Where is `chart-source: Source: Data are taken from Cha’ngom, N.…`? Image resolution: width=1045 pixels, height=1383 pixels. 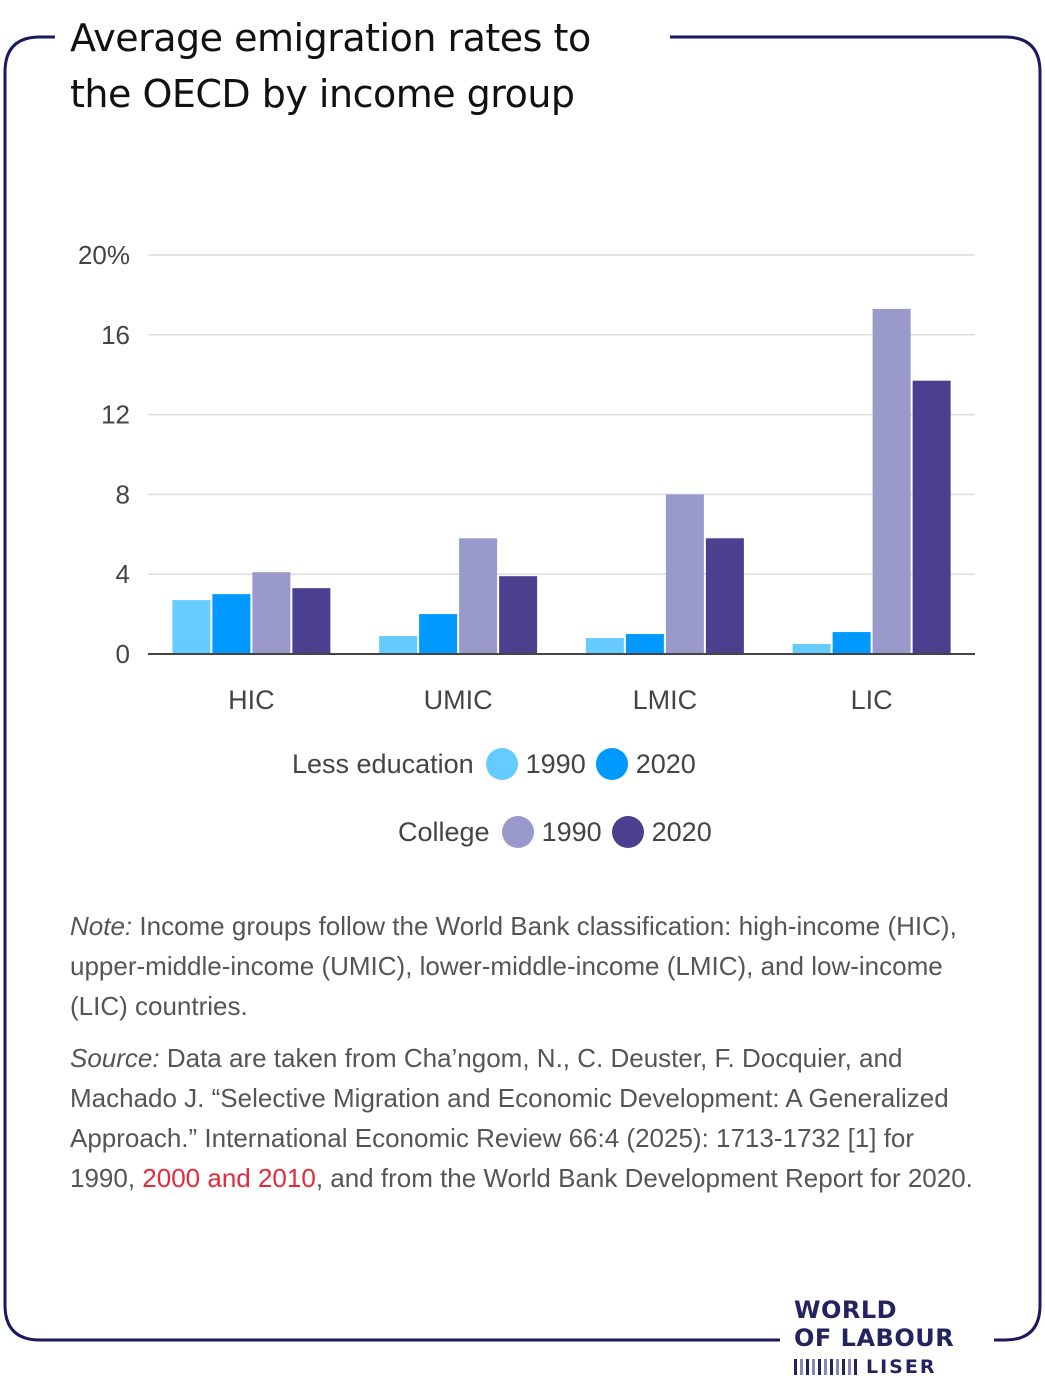
chart-source: Source: Data are taken from Cha’ngom, N.… is located at coordinates (522, 1118).